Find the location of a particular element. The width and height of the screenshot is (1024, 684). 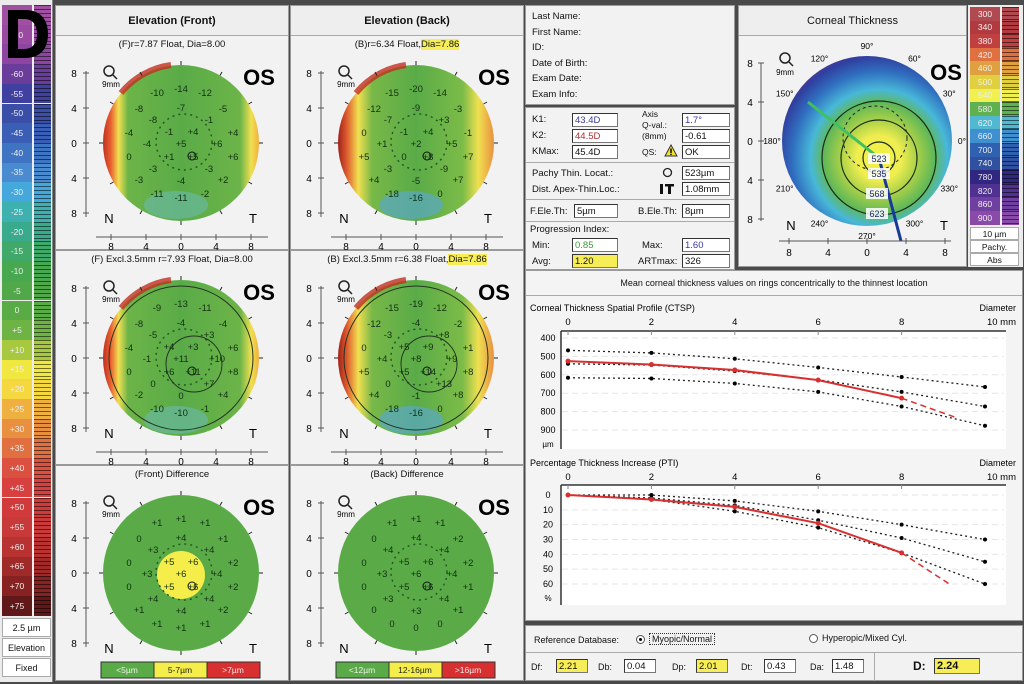

pachy-scale-mode: Pachy. is located at coordinates (994, 246).